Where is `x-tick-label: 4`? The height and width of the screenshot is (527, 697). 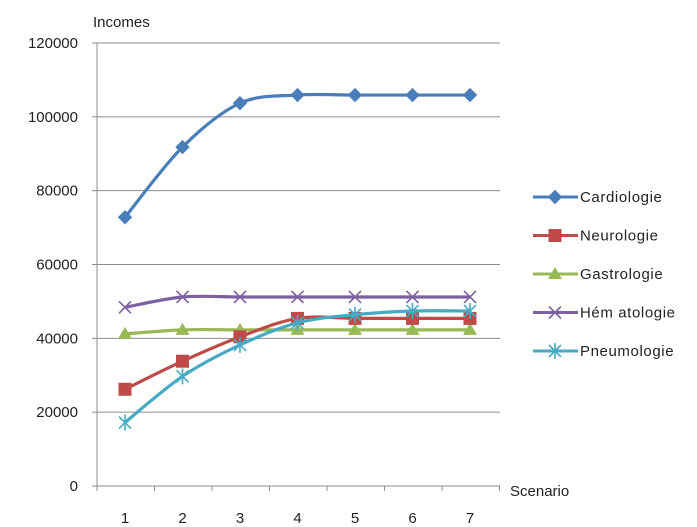
x-tick-label: 4 is located at coordinates (297, 518).